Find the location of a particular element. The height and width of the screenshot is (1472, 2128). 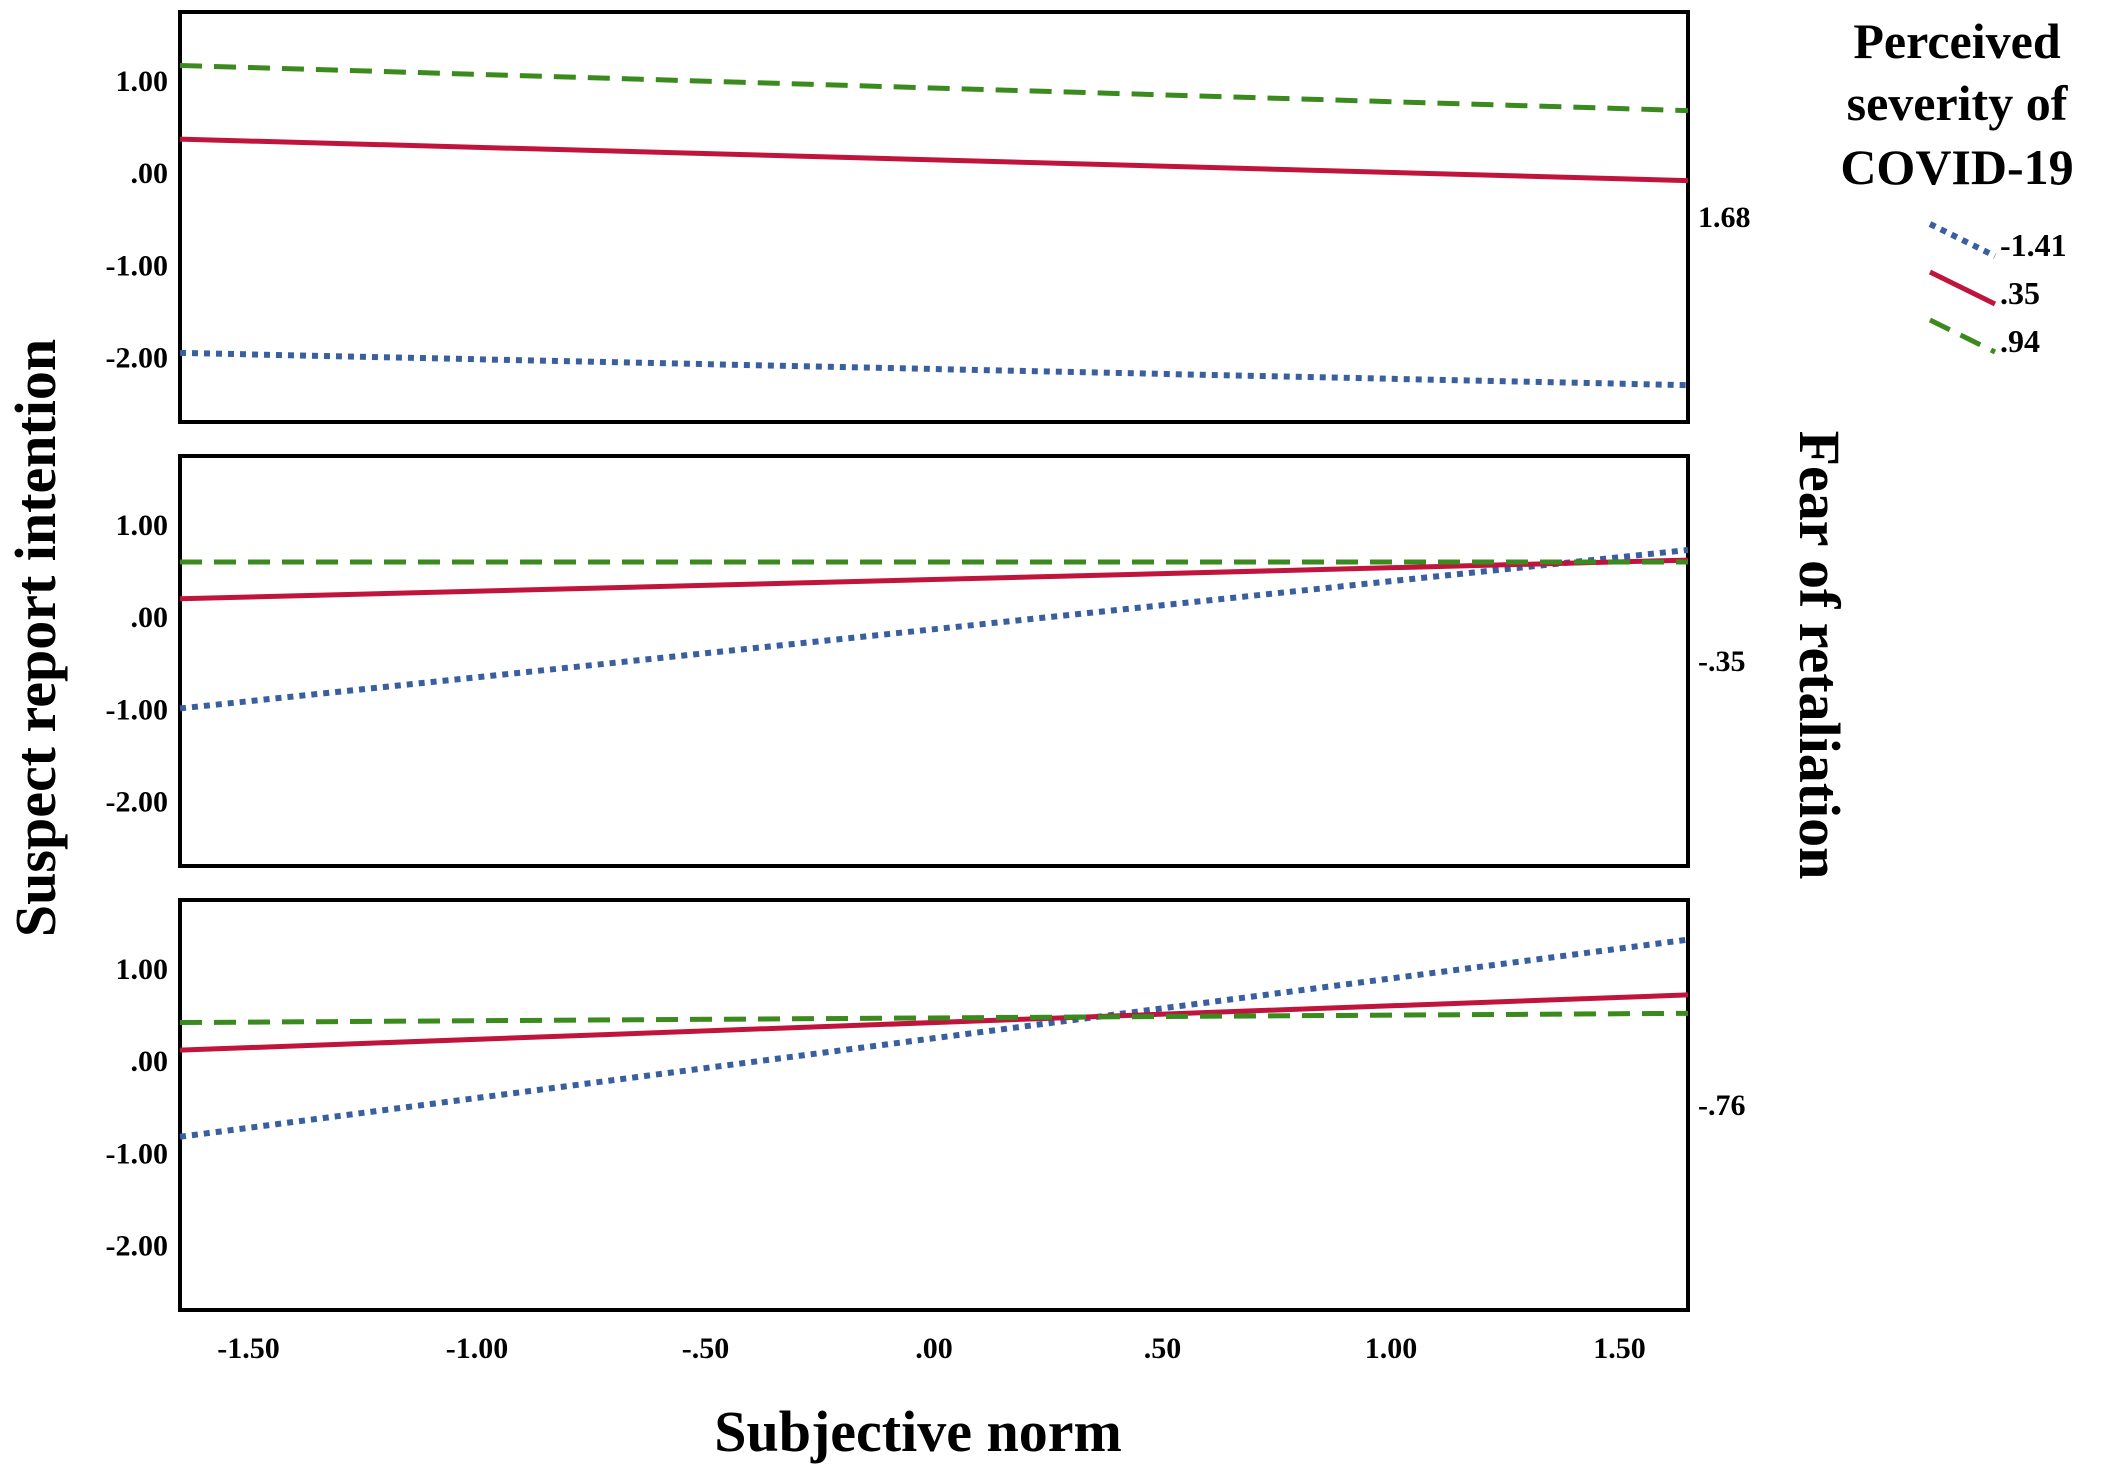

legend-label: -1.41 is located at coordinates (2033, 245).